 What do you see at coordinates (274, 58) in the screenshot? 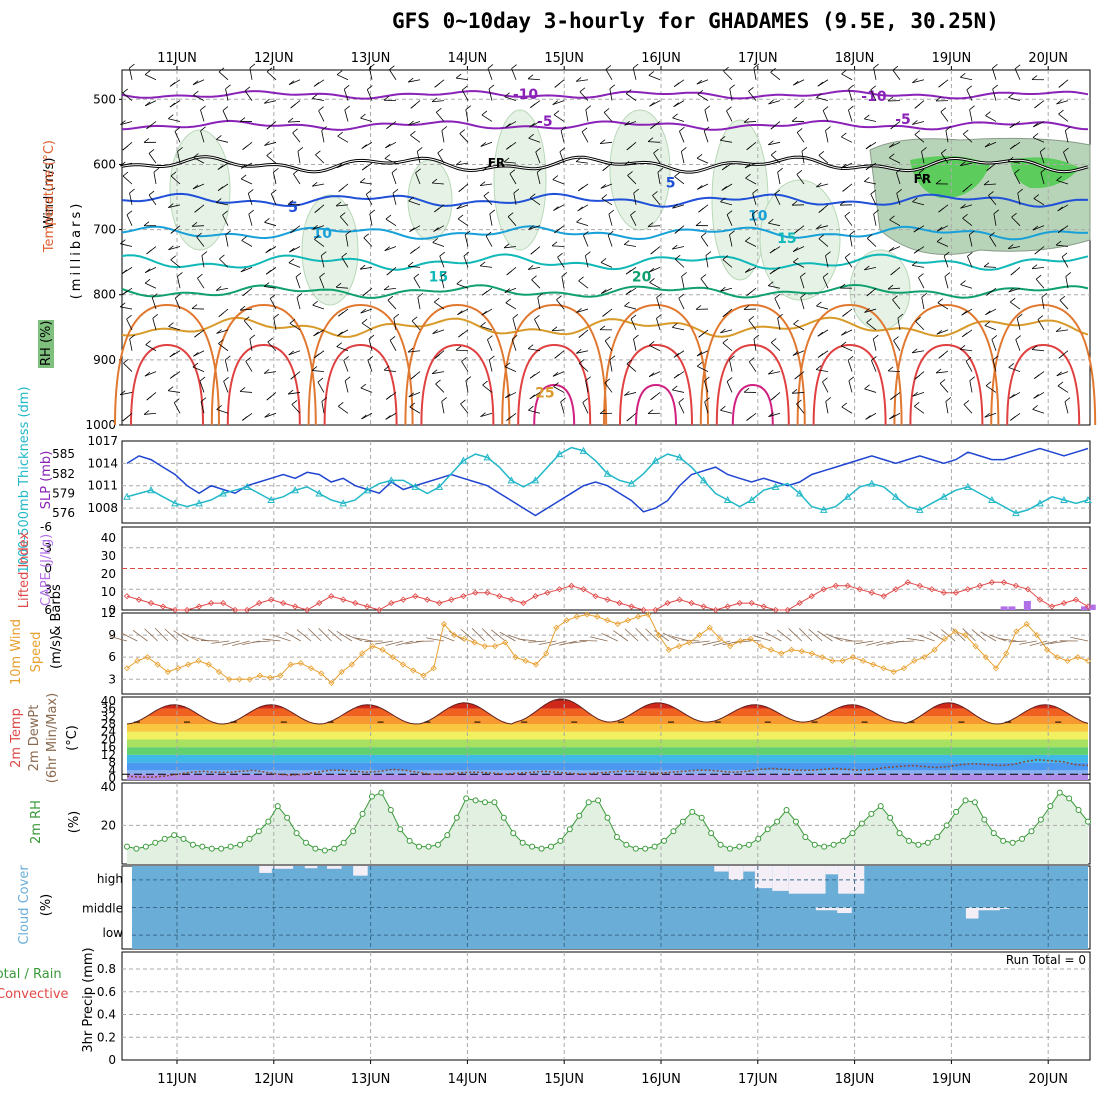
I see `date-label-top: 12JUN` at bounding box center [274, 58].